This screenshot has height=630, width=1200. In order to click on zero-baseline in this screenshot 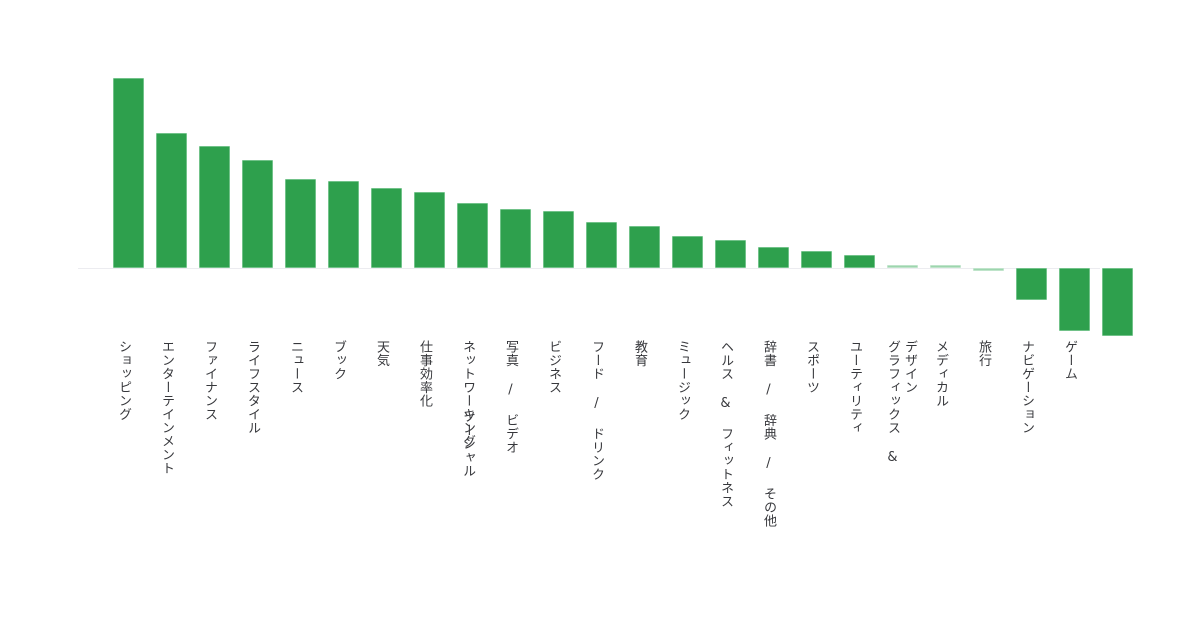, I will do `click(589, 268)`.